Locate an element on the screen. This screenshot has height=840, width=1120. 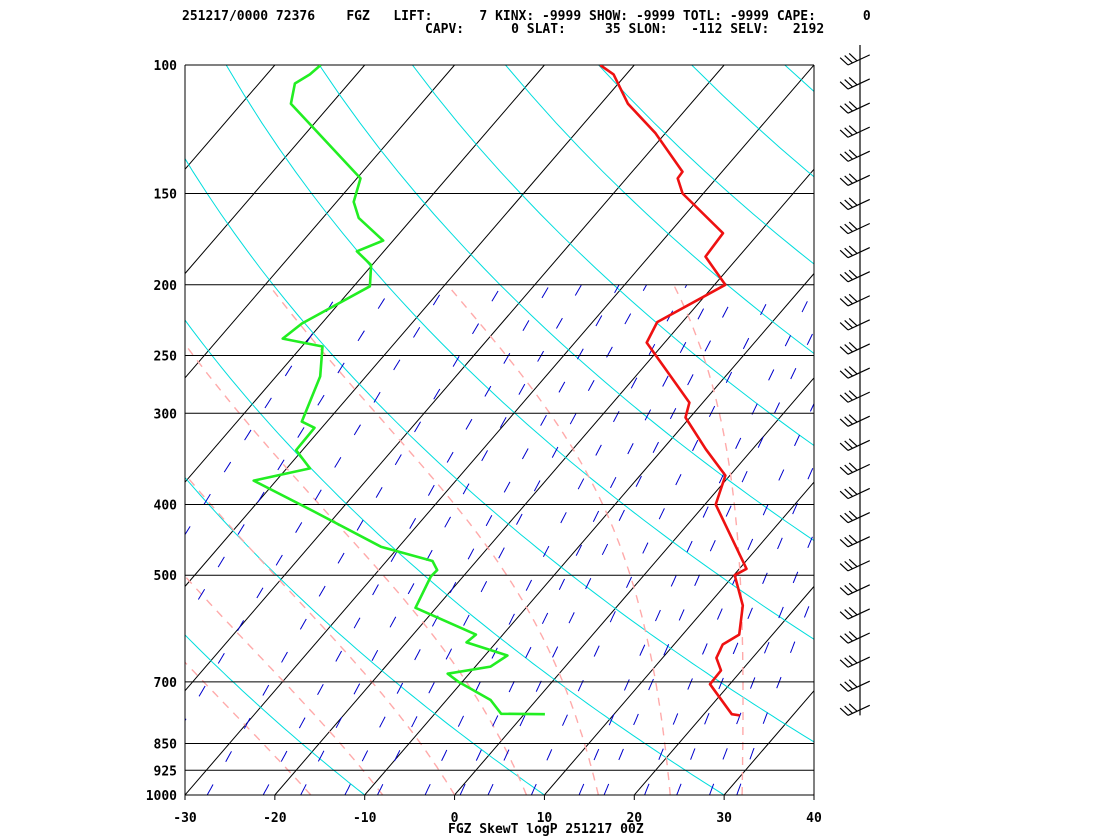
pressure-tick-label: 100 is located at coordinates (166, 66).